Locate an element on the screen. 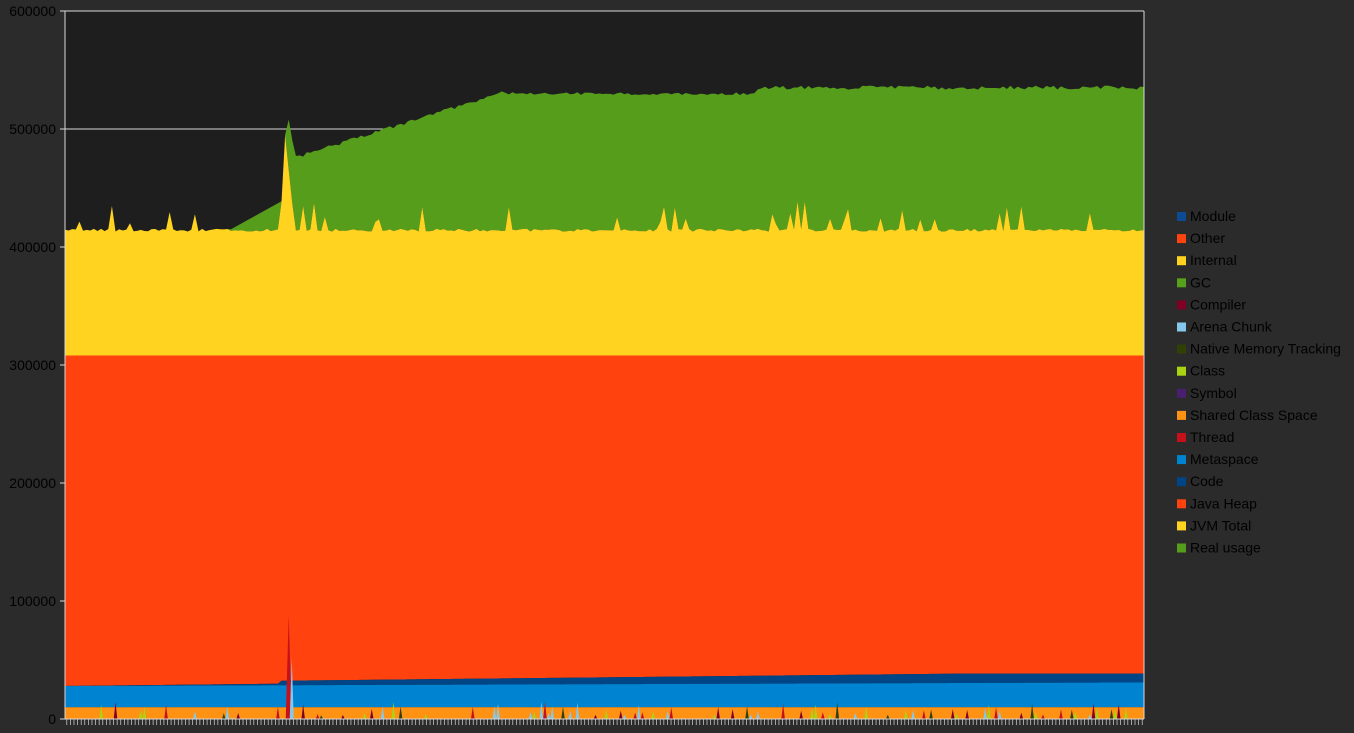 The width and height of the screenshot is (1354, 733). area-code is located at coordinates (604, 679).